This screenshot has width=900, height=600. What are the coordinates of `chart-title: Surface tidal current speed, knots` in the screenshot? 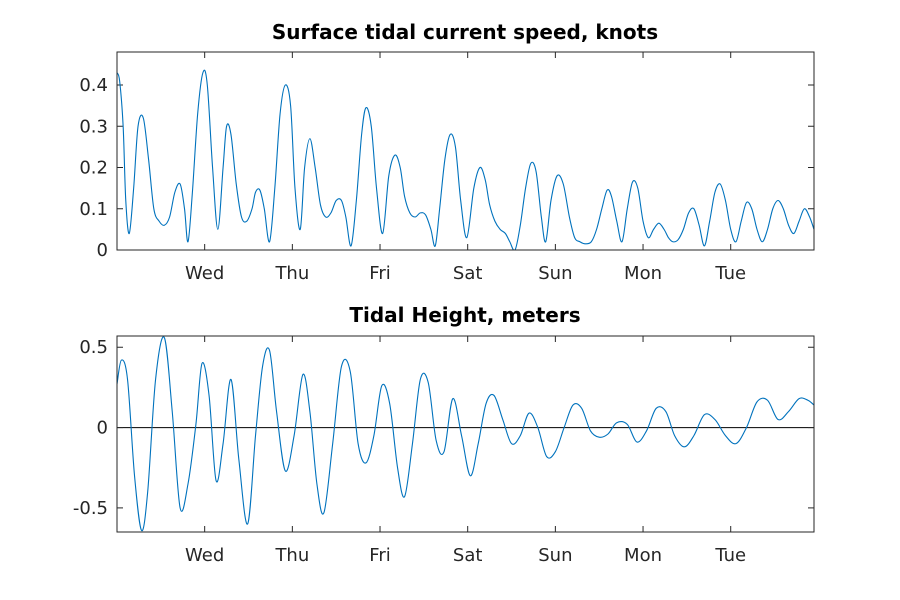 It's located at (465, 32).